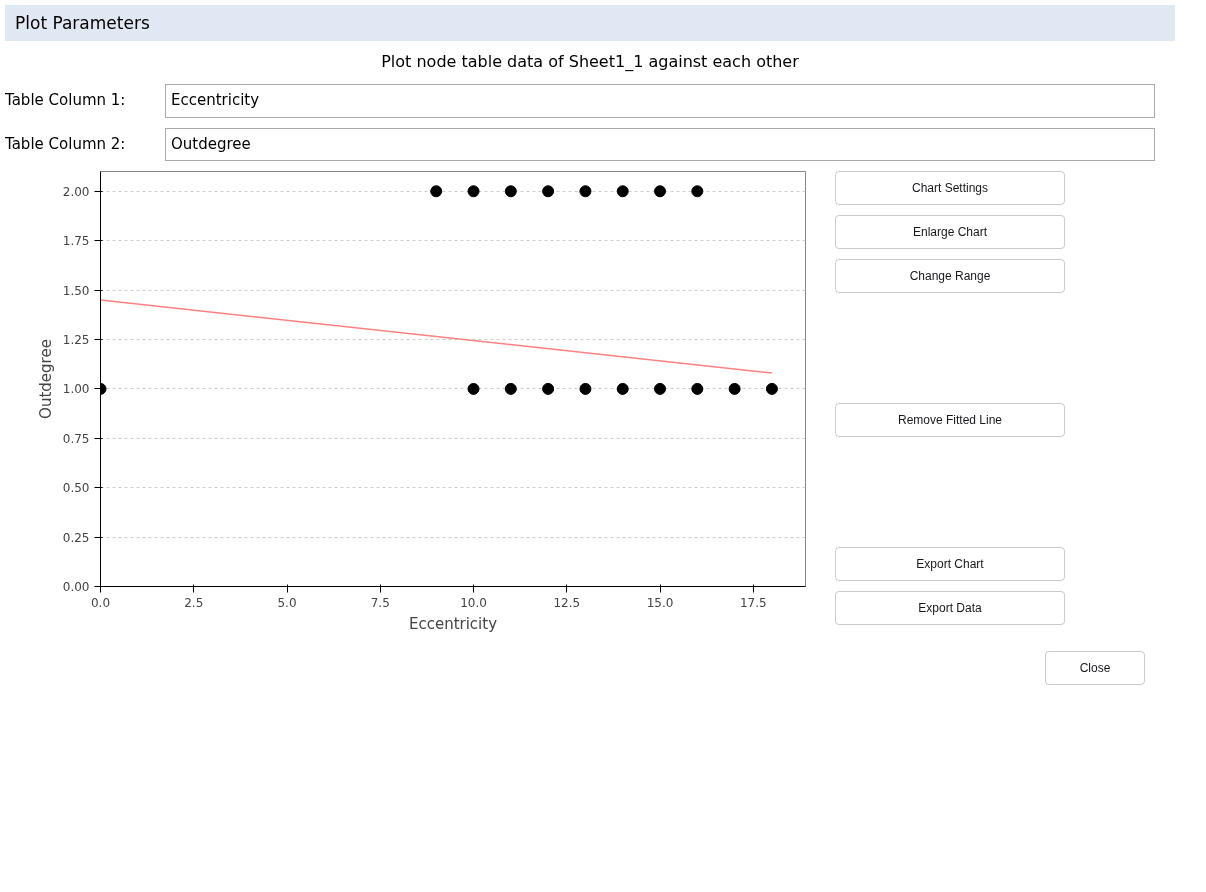 Image resolution: width=1206 pixels, height=892 pixels. I want to click on text: Plot Parameters, so click(82, 23).